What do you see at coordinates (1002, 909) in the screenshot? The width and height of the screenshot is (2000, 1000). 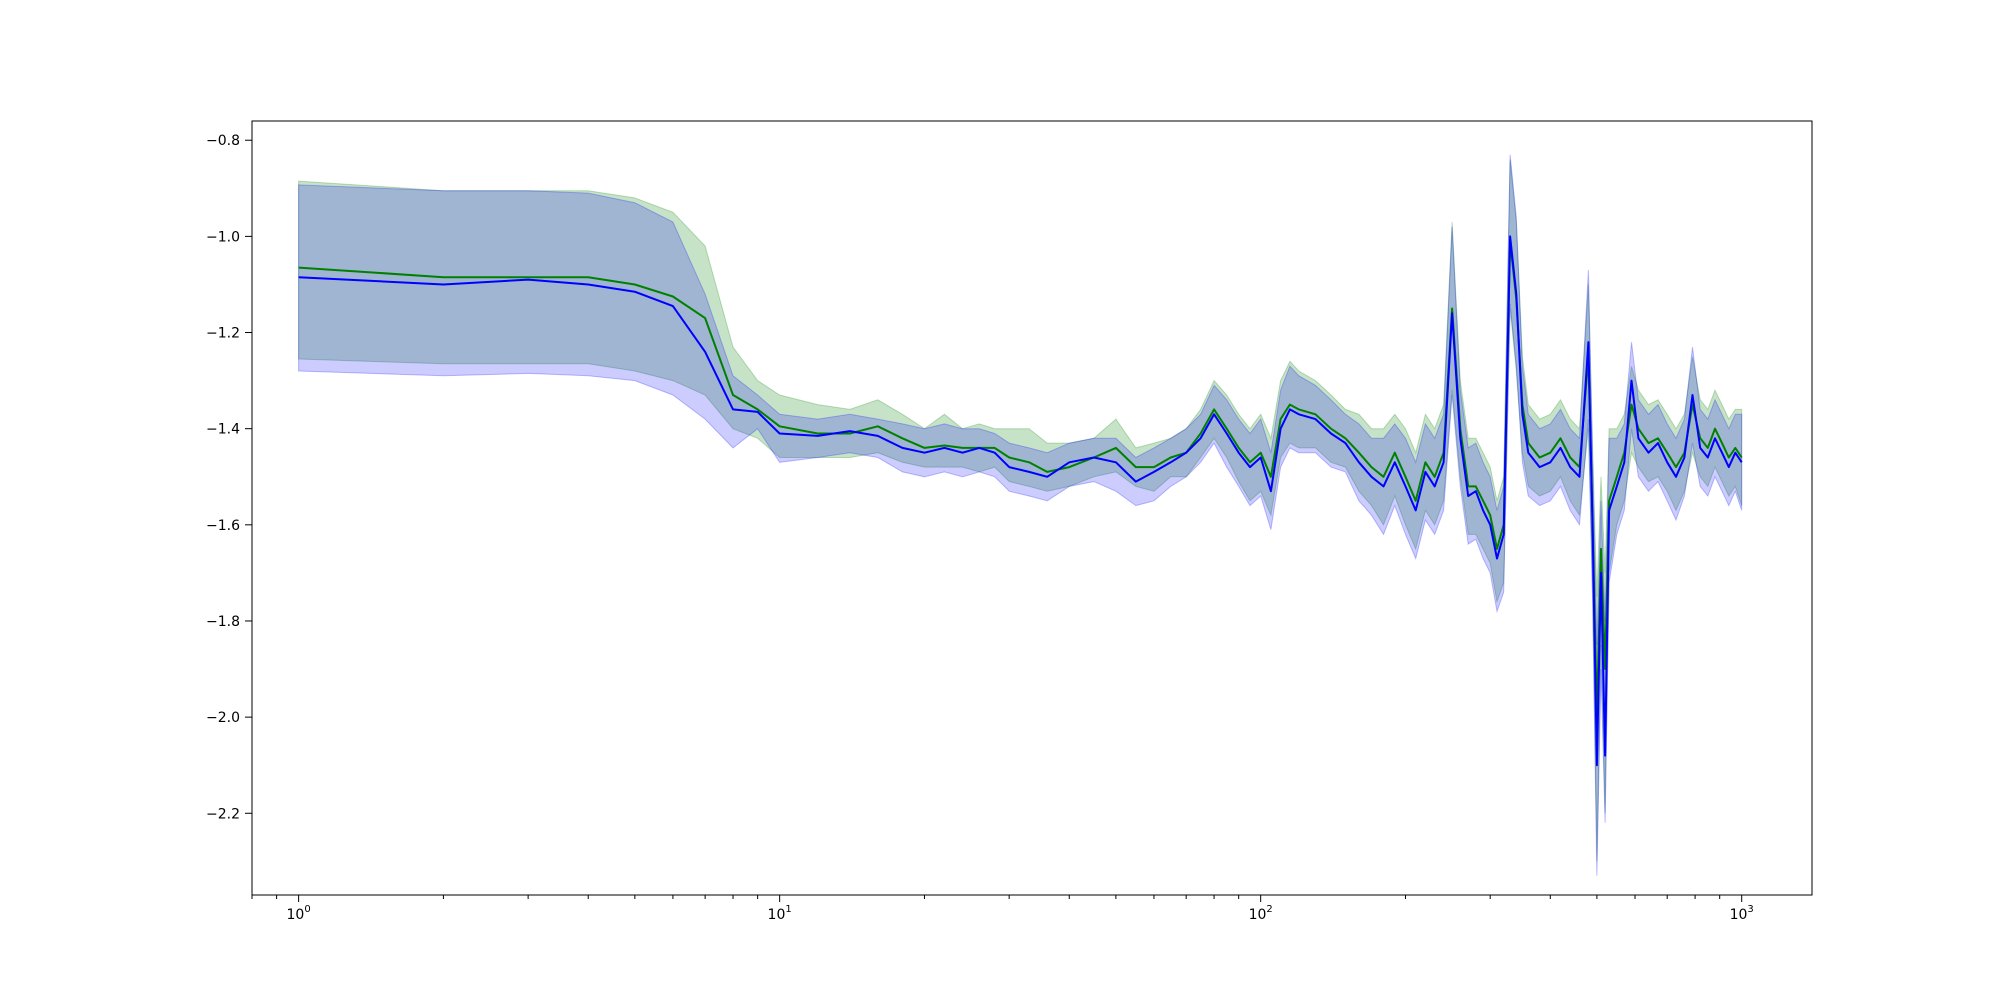 I see `x-axis: 10⁰ 10¹ 10² 10³` at bounding box center [1002, 909].